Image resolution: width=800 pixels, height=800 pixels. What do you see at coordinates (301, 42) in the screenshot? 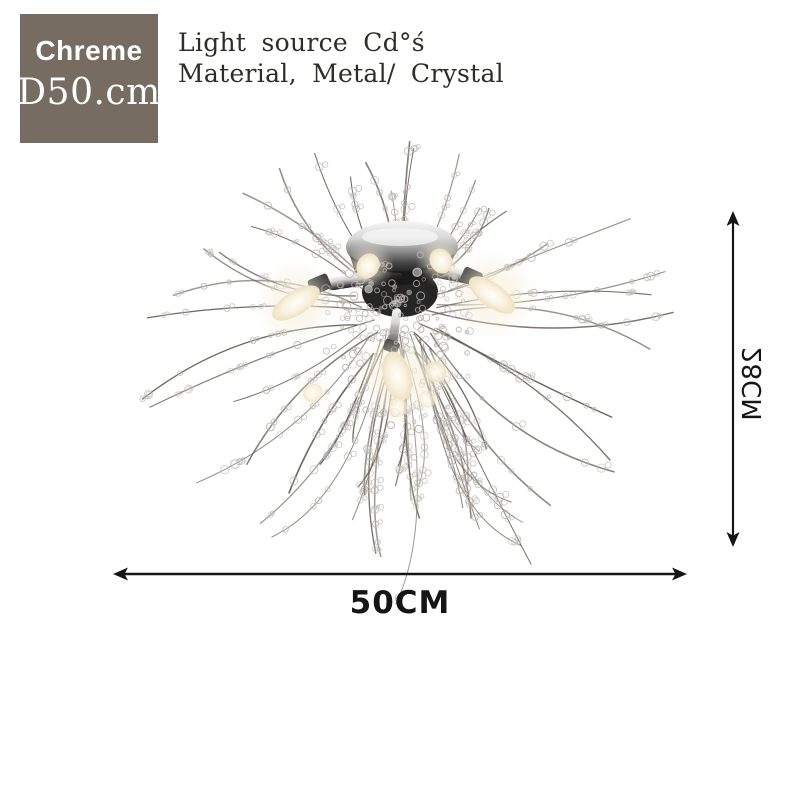
I see `spec-light-source: Light source Cd°ś` at bounding box center [301, 42].